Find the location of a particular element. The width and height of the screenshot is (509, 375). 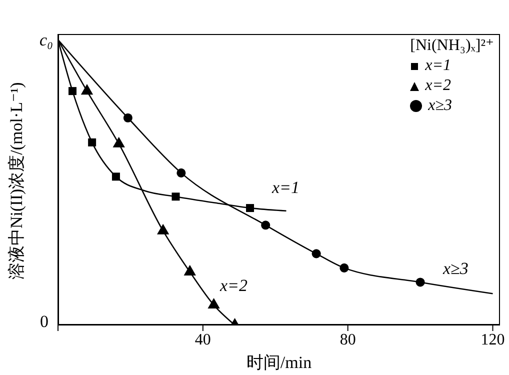

legend-label: x=1 is located at coordinates (438, 66).